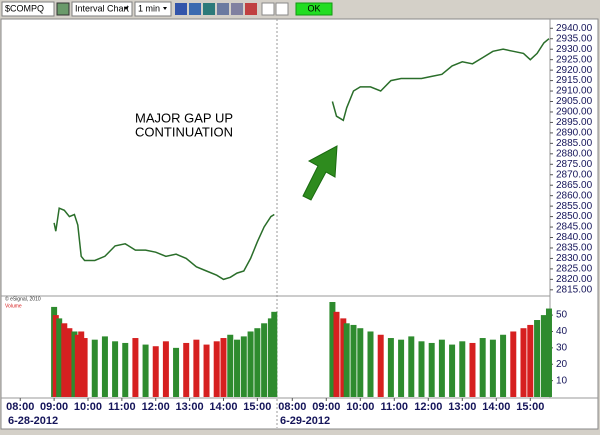 The height and width of the screenshot is (435, 600). Describe the element at coordinates (574, 133) in the screenshot. I see `y-tick-label: 2890.00` at that location.